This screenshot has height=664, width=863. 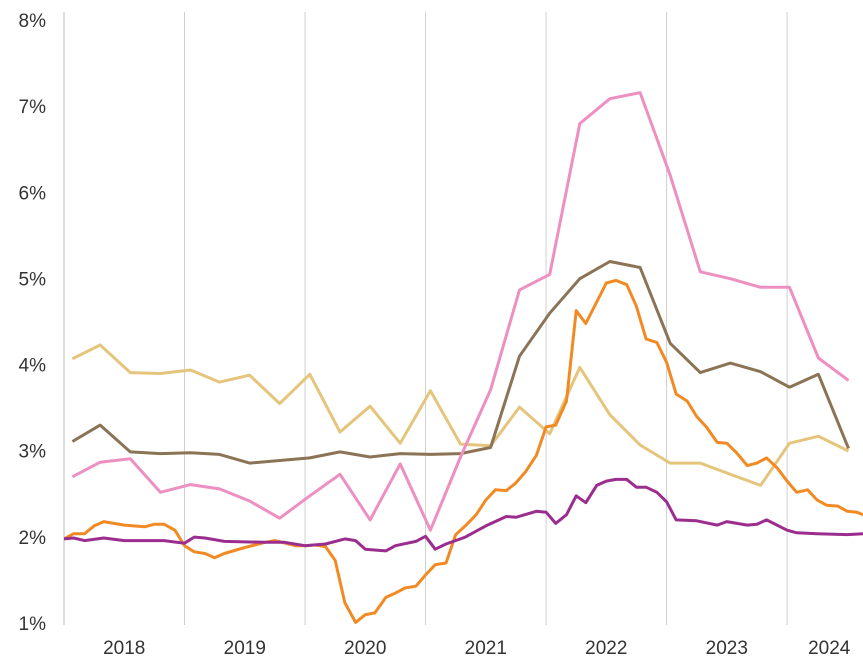 What do you see at coordinates (33, 21) in the screenshot?
I see `y-tick-label: 8%` at bounding box center [33, 21].